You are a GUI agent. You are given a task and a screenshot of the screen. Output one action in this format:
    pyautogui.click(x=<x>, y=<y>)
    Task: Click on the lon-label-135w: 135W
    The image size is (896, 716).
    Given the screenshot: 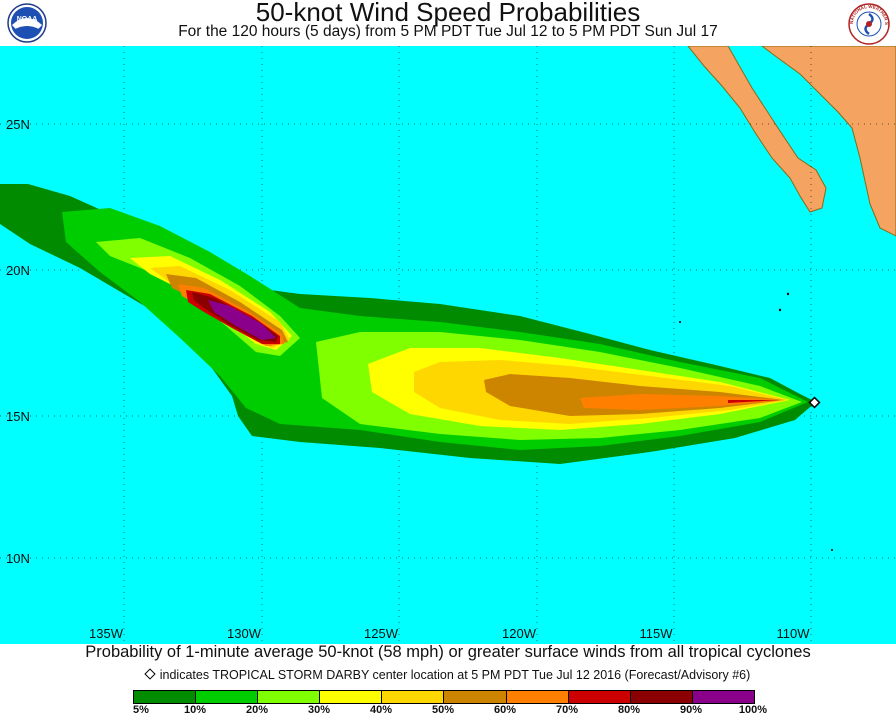 What is the action you would take?
    pyautogui.click(x=106, y=633)
    